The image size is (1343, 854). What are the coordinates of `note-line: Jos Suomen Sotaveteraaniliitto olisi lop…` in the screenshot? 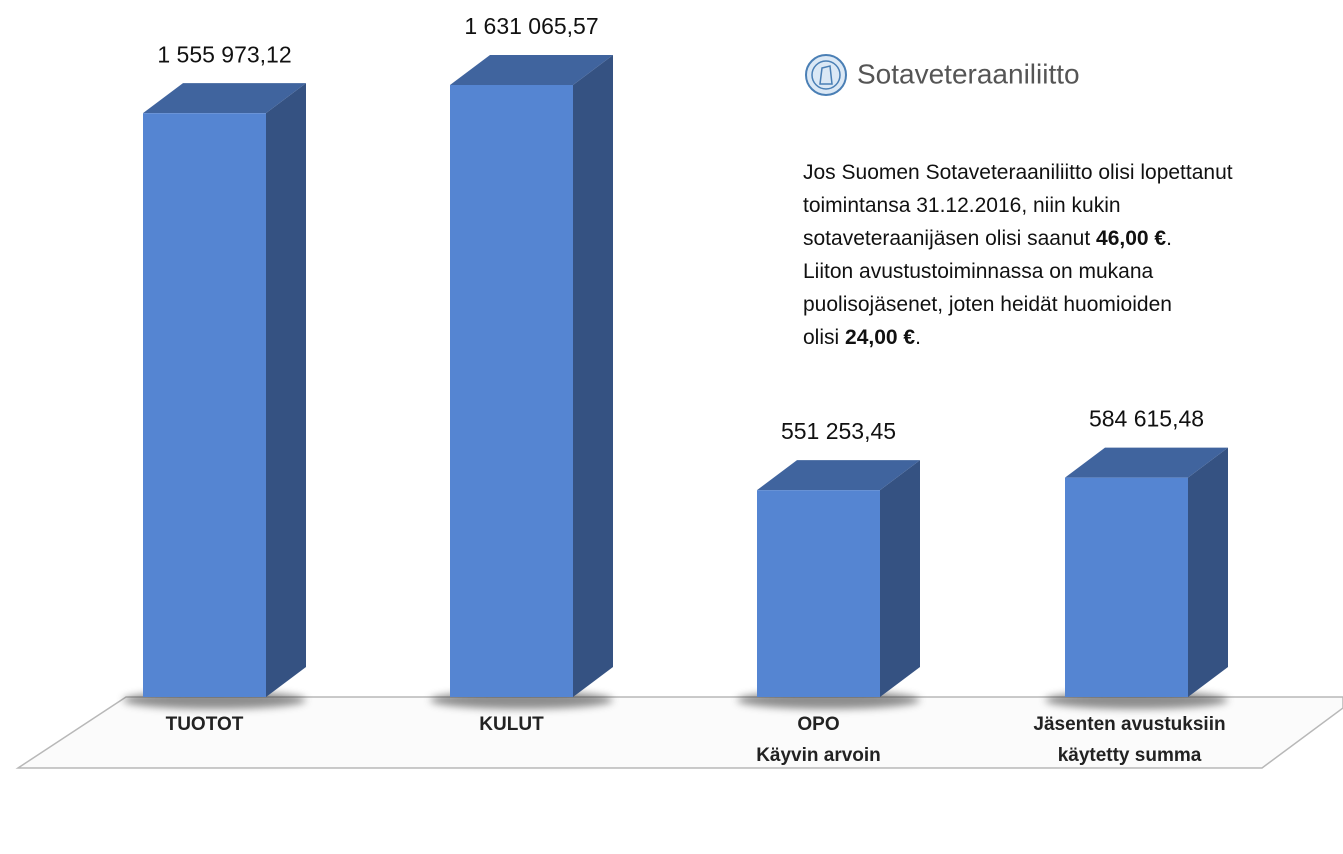 It's located at (1018, 172).